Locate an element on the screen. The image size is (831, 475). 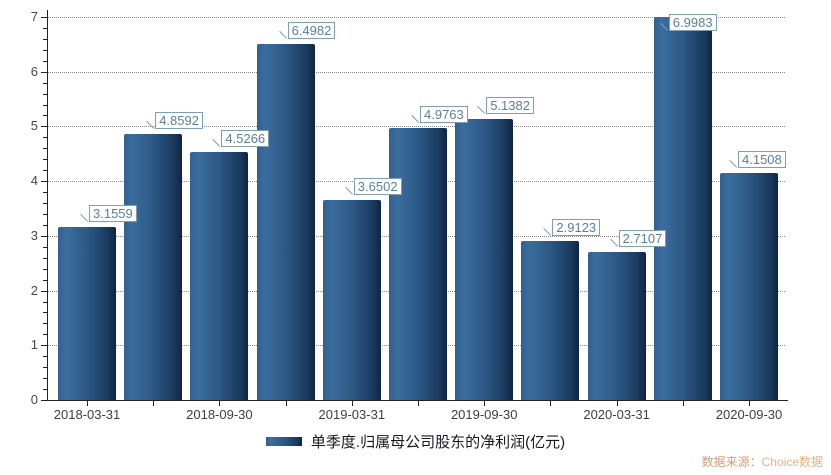
value-label: 2.7107 is located at coordinates (642, 238).